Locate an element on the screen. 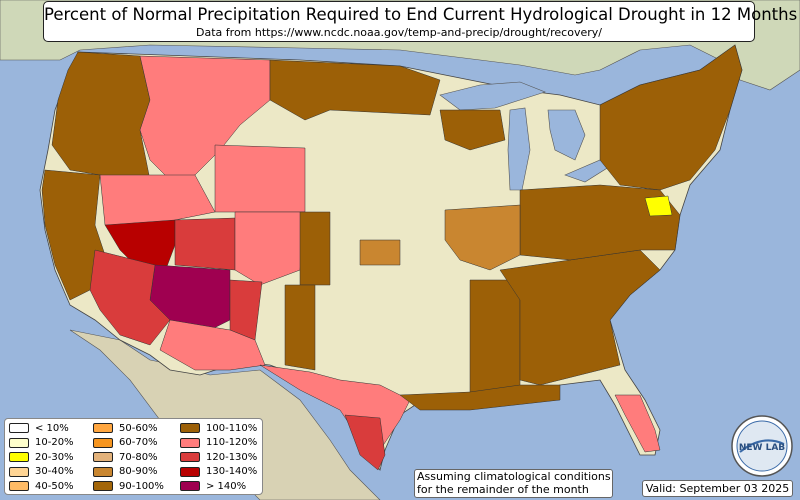 This screenshot has height=500, width=800. lake-huron is located at coordinates (566, 135).